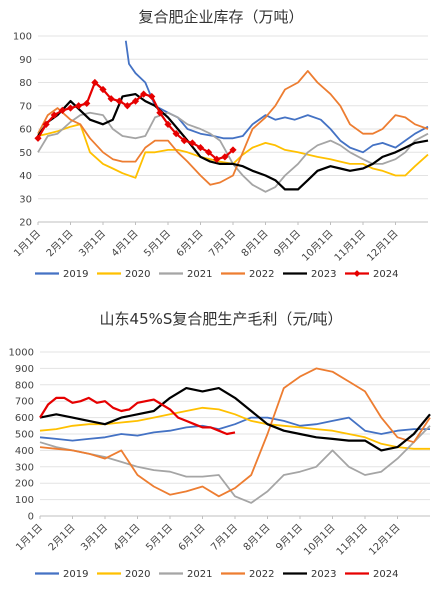 The image size is (443, 600). Describe the element at coordinates (25, 83) in the screenshot. I see `y-tick-label: 80` at that location.